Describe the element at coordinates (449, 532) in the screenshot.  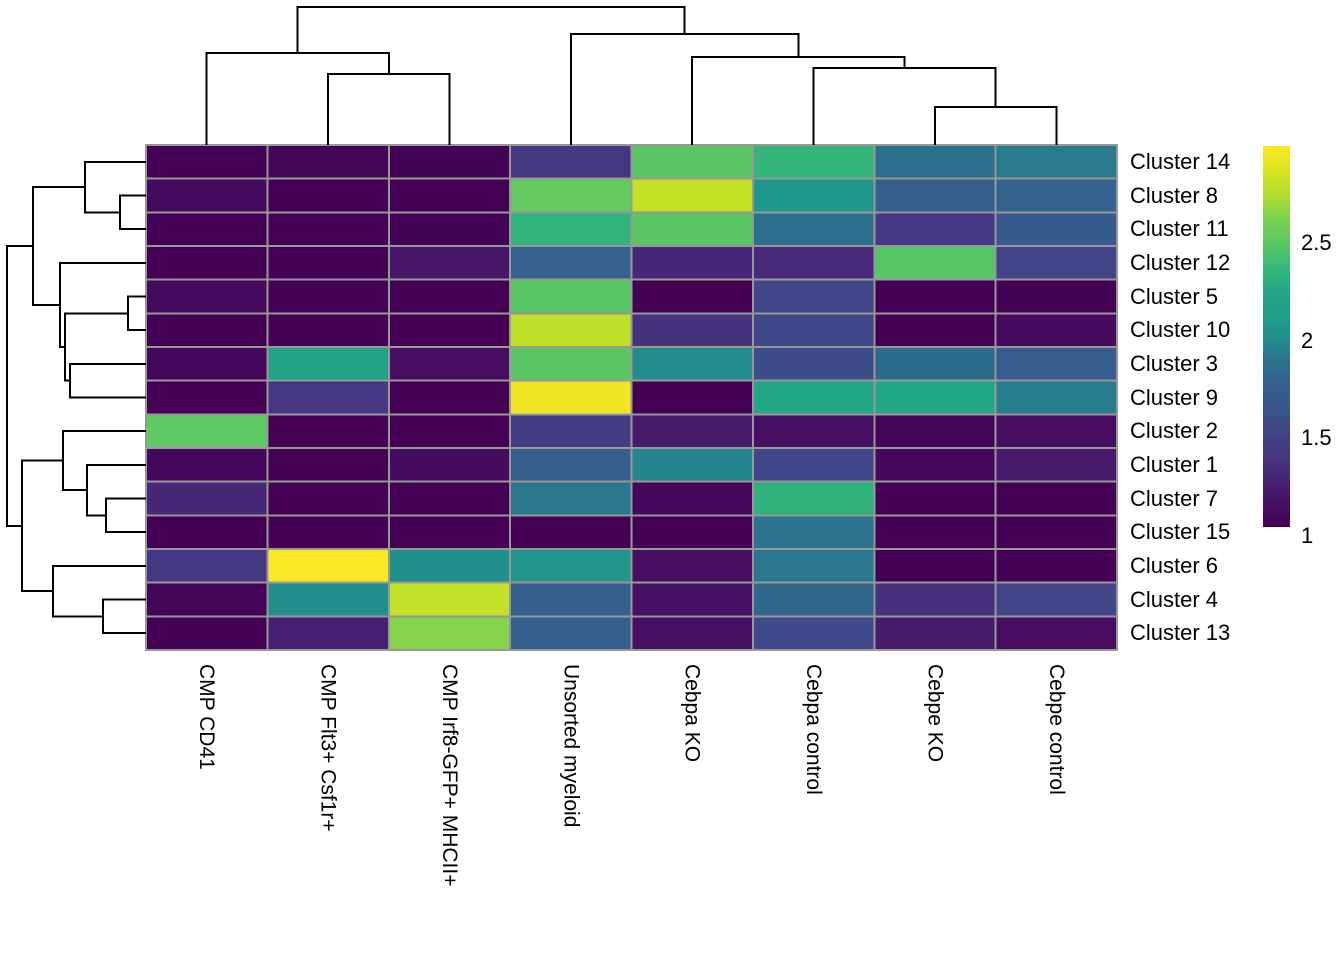
I see `heatmap-cell-r12c3` at that location.